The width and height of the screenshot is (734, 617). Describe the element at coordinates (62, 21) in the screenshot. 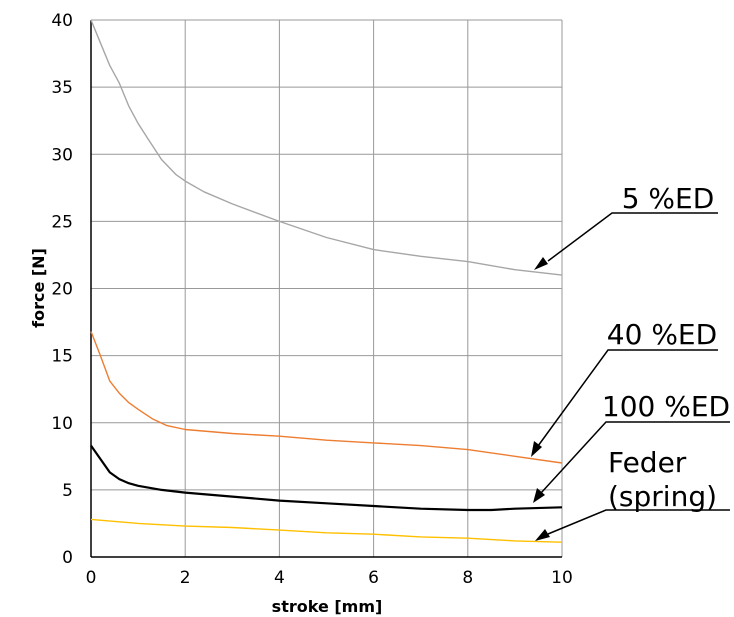

I see `y-tick-label: 40` at that location.